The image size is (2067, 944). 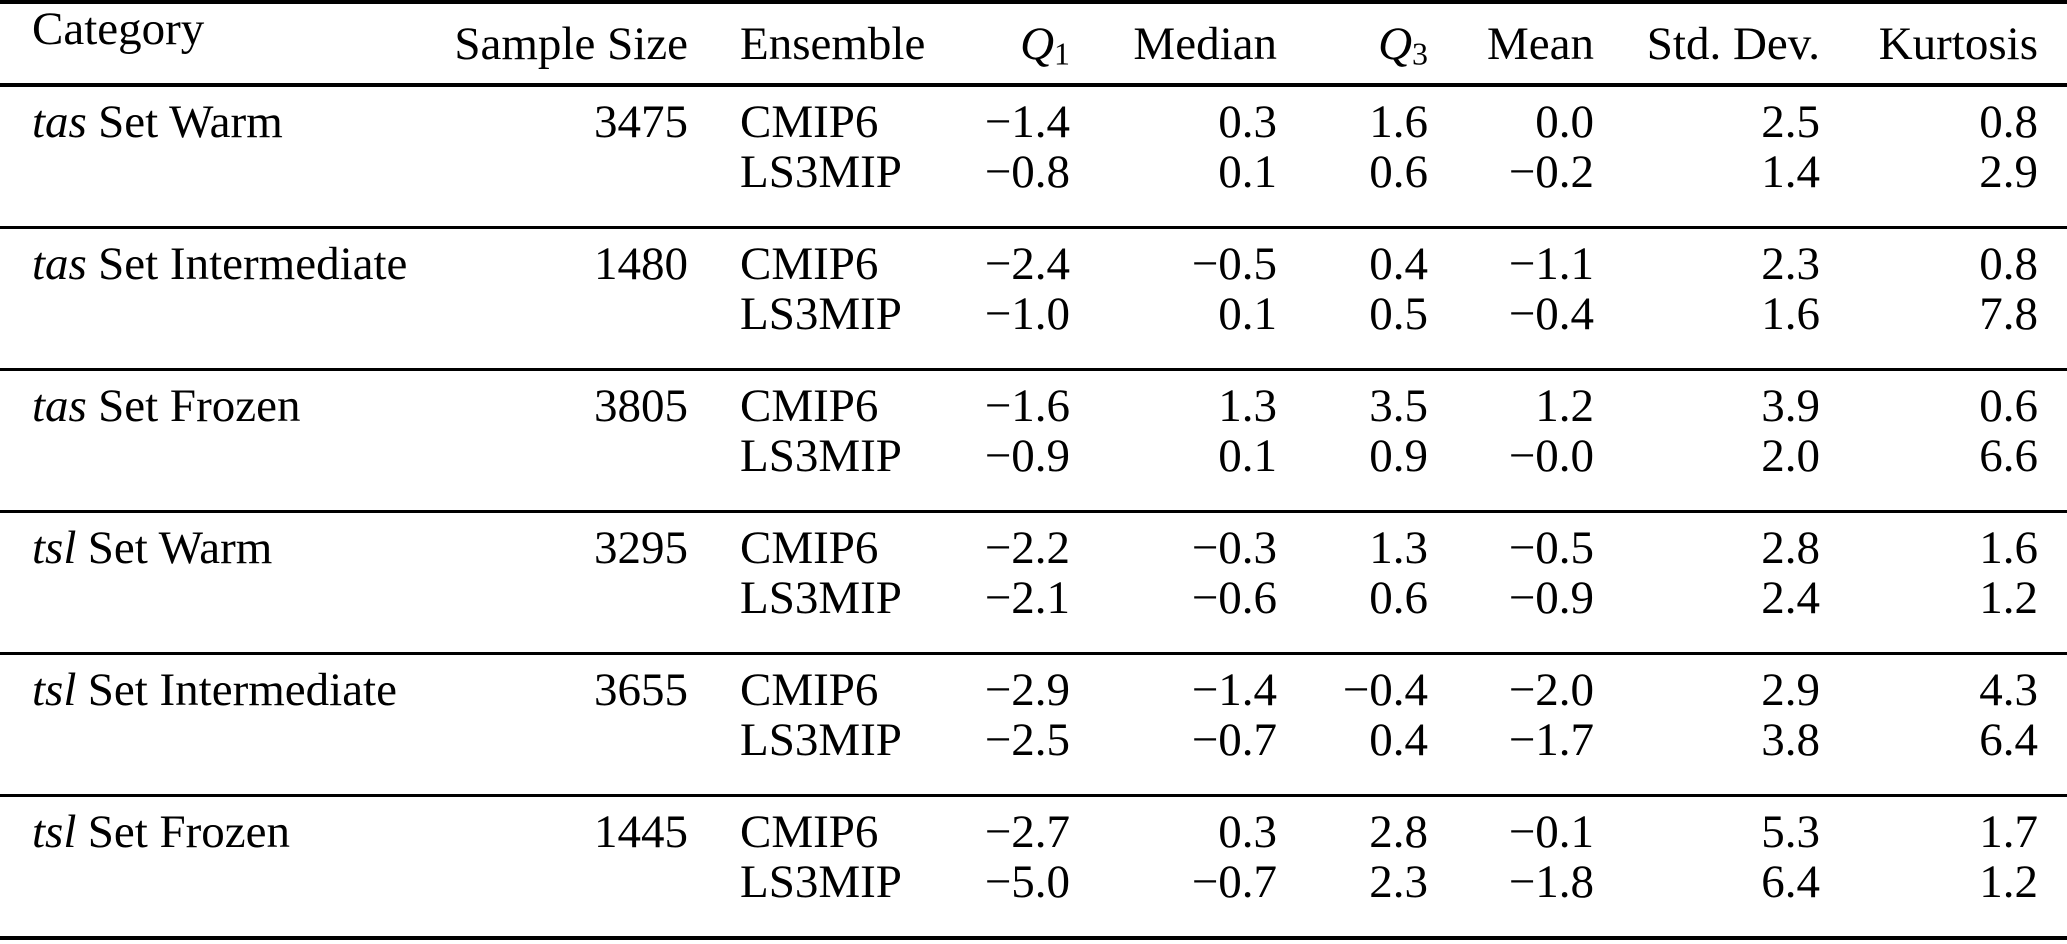 What do you see at coordinates (1790, 314) in the screenshot?
I see `cell-std-dev: 1.6` at bounding box center [1790, 314].